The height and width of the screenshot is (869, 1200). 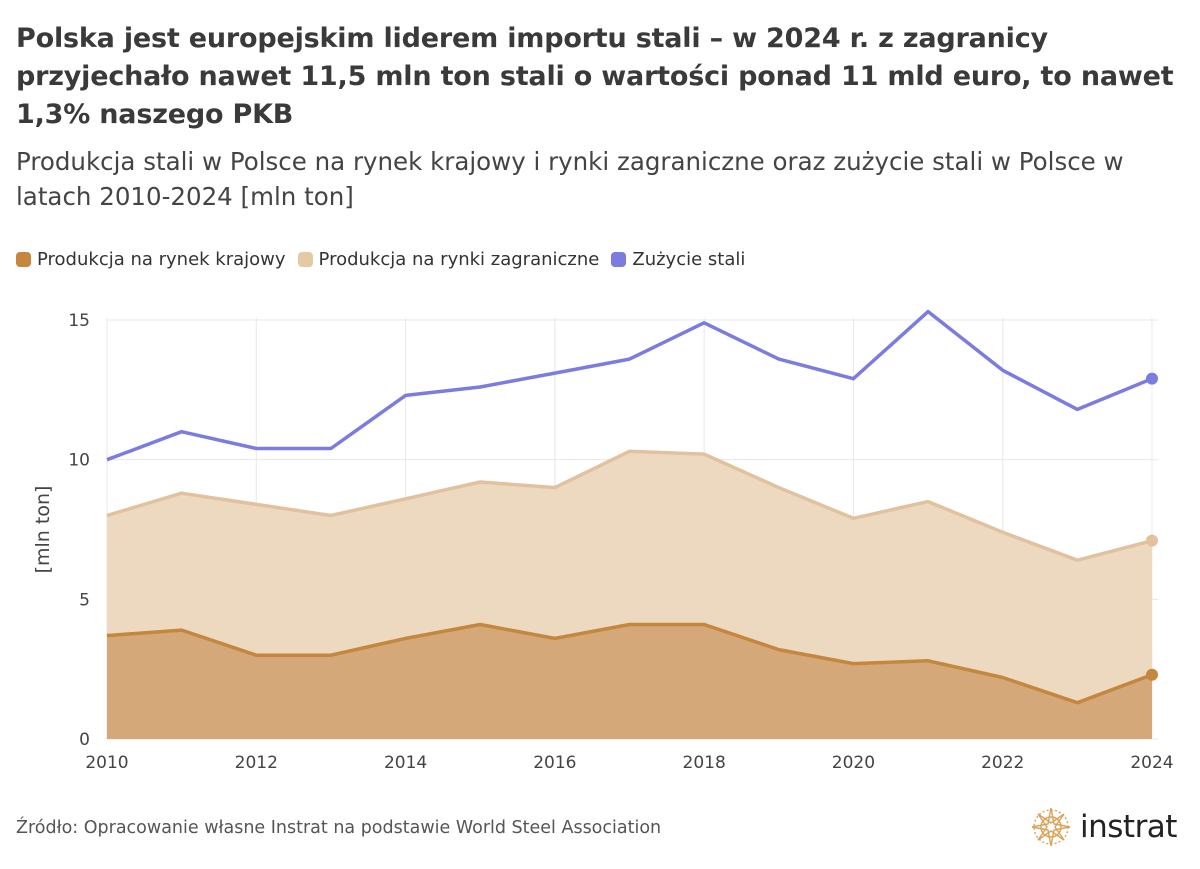 I want to click on area-domestic-production, so click(x=629, y=681).